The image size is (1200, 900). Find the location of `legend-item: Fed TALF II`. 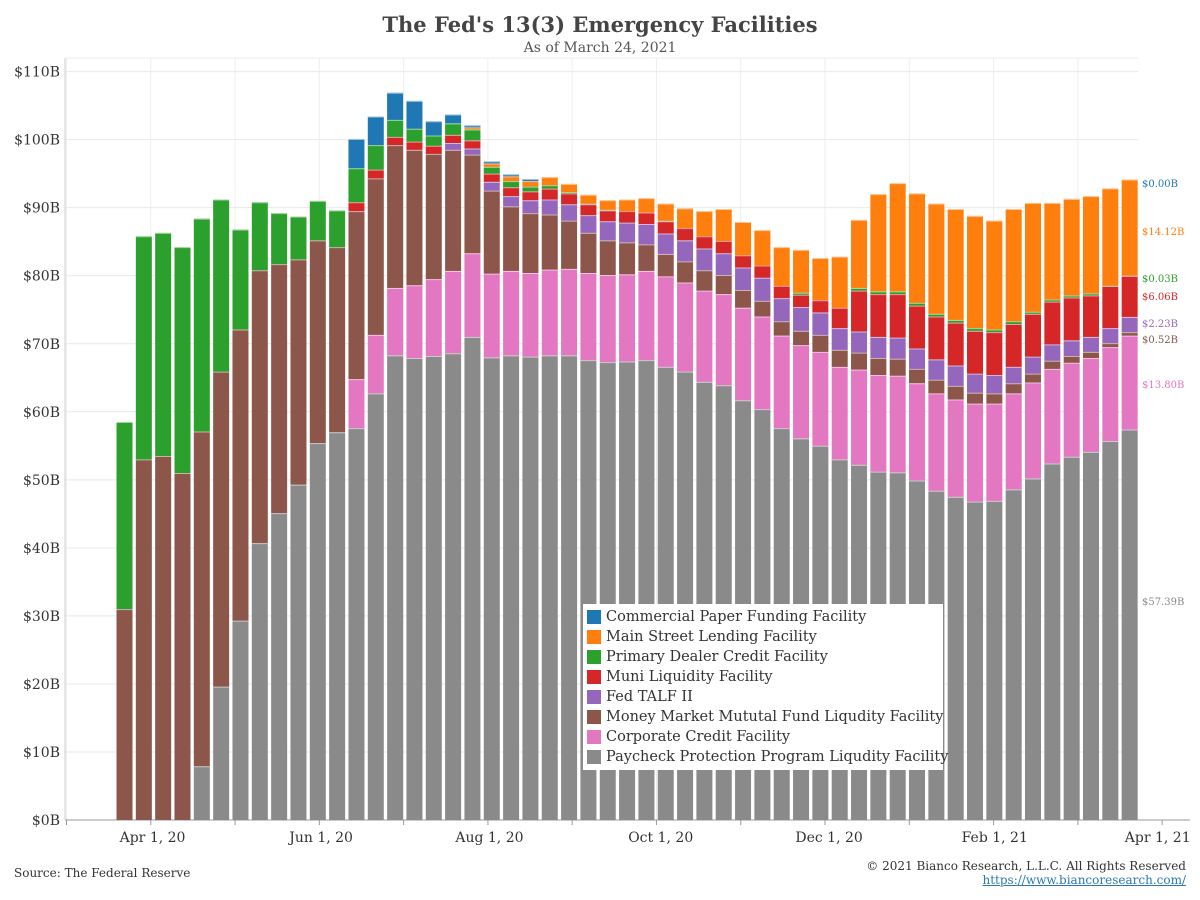

legend-item: Fed TALF II is located at coordinates (765, 697).